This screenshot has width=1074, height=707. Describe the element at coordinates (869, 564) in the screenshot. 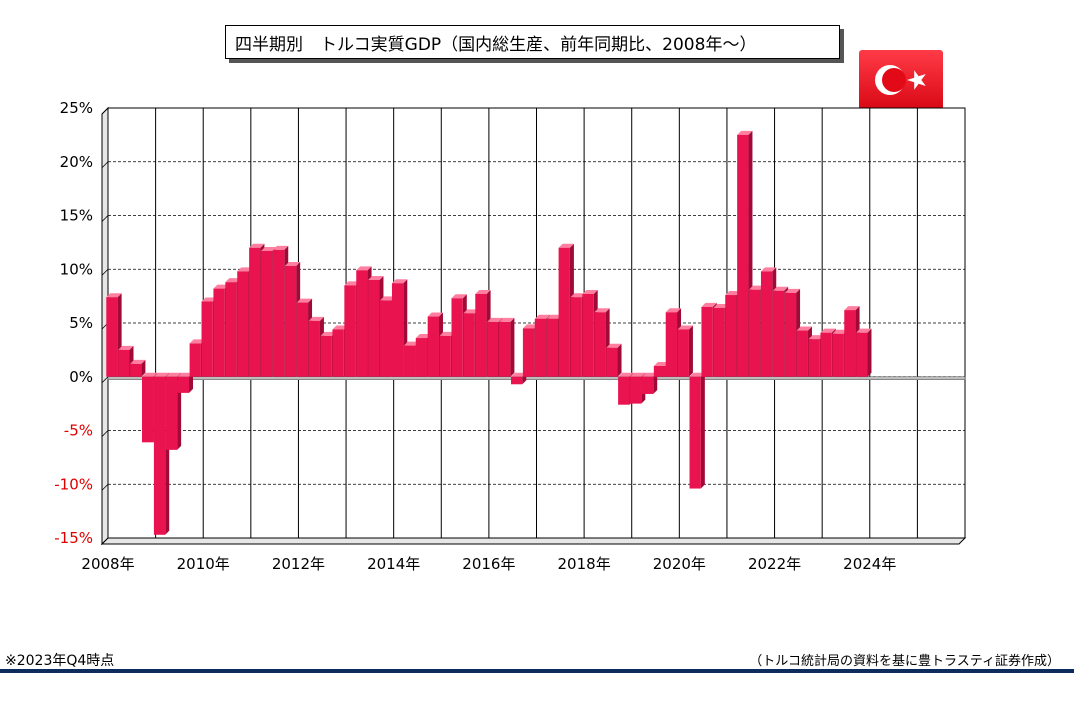

I see `x-tick-label: 2024年` at that location.